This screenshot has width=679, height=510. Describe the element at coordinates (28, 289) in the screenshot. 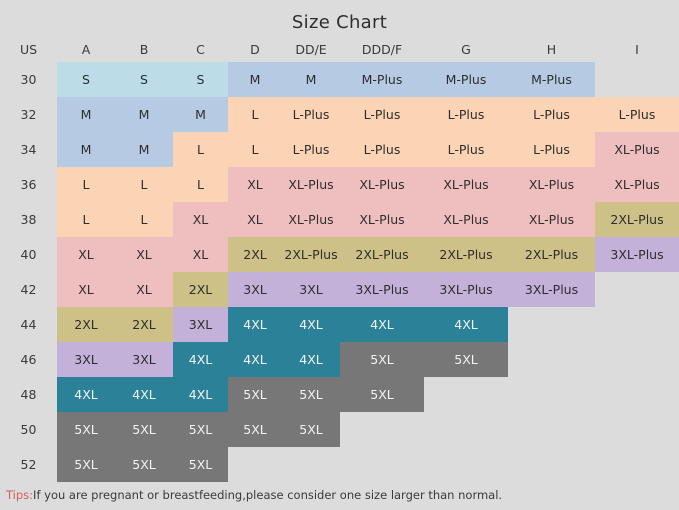

I see `row-header-us-size: 42` at that location.